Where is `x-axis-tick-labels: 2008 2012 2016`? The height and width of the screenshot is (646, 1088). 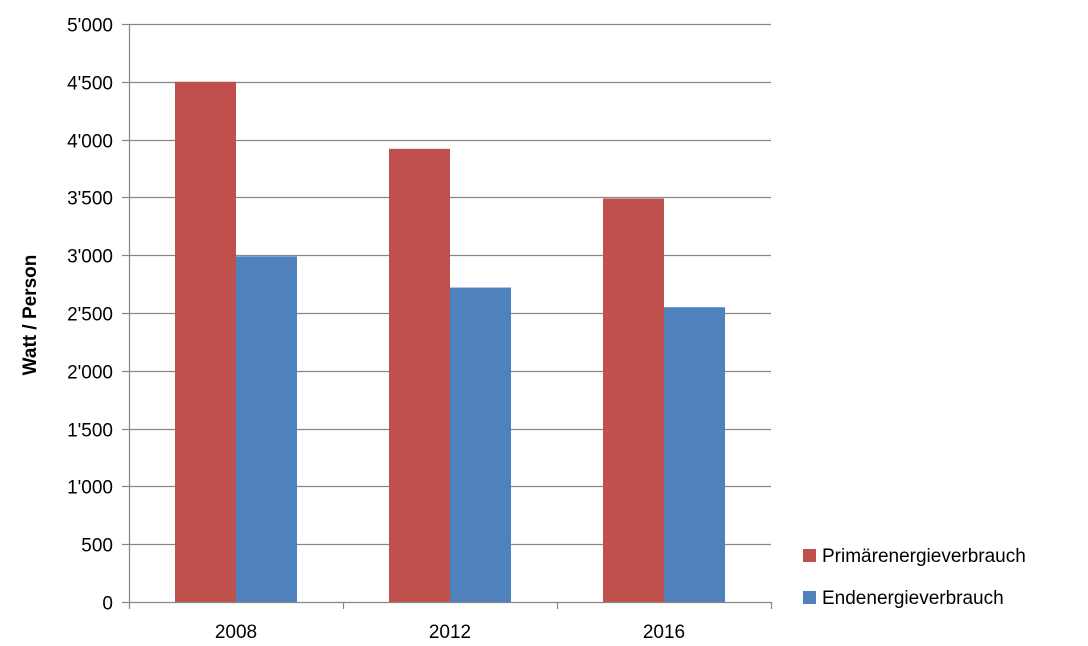
x-axis-tick-labels: 2008 2012 2016 is located at coordinates (450, 632).